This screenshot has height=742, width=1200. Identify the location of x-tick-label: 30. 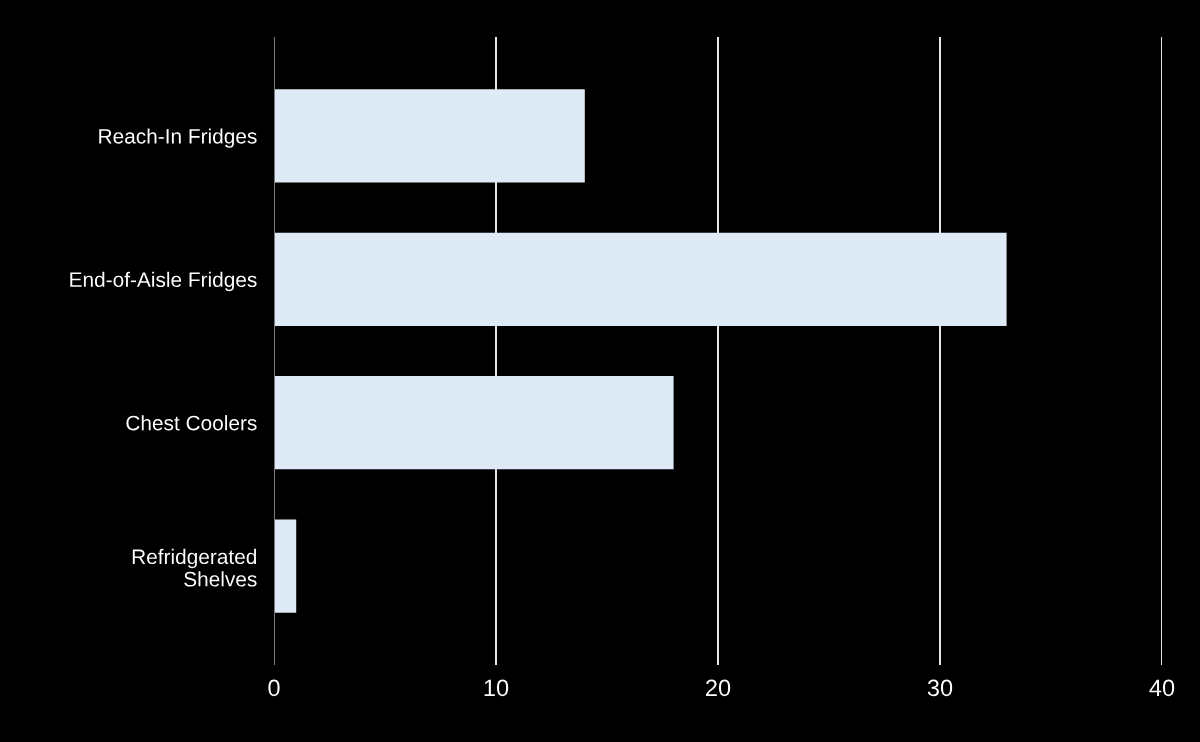
(940, 688).